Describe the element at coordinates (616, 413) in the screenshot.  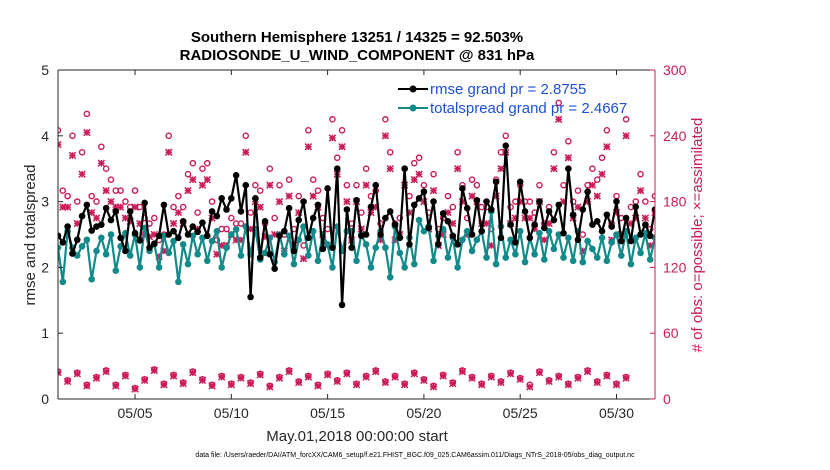
I see `x-tick-label: 05/30` at that location.